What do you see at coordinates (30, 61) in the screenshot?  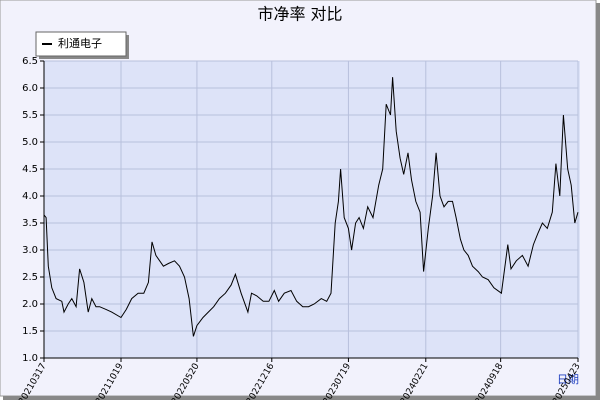 I see `y-tick-label: 6.5` at bounding box center [30, 61].